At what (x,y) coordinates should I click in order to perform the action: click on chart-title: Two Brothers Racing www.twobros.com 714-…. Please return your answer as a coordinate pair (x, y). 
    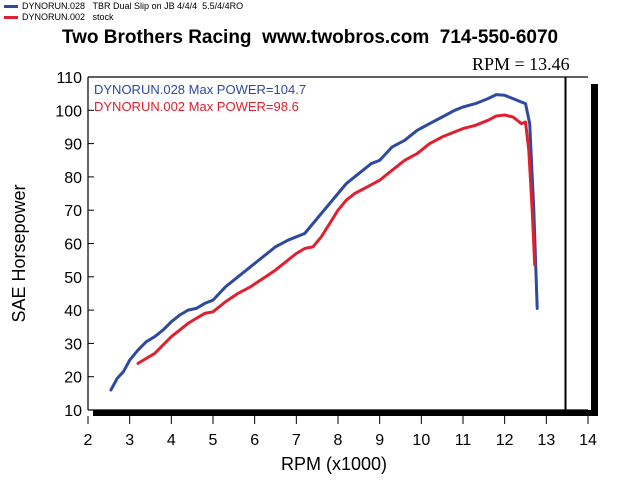
    Looking at the image, I should click on (310, 37).